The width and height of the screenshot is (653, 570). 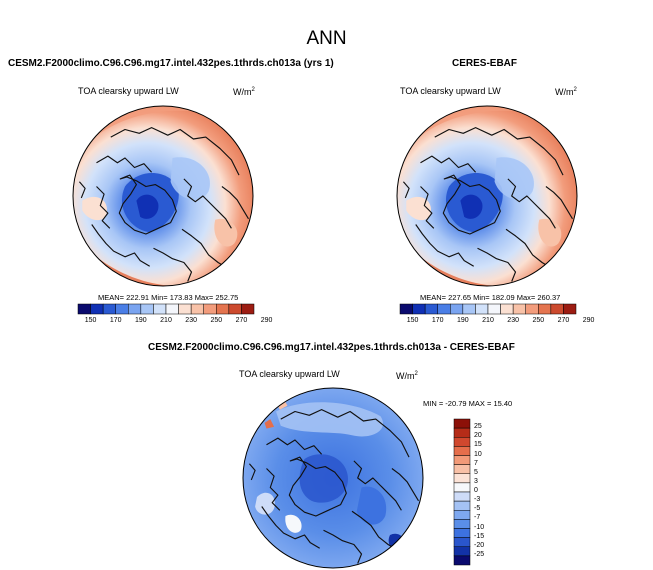 I want to click on model-colorbar-tick-7: 290, so click(x=266, y=320).